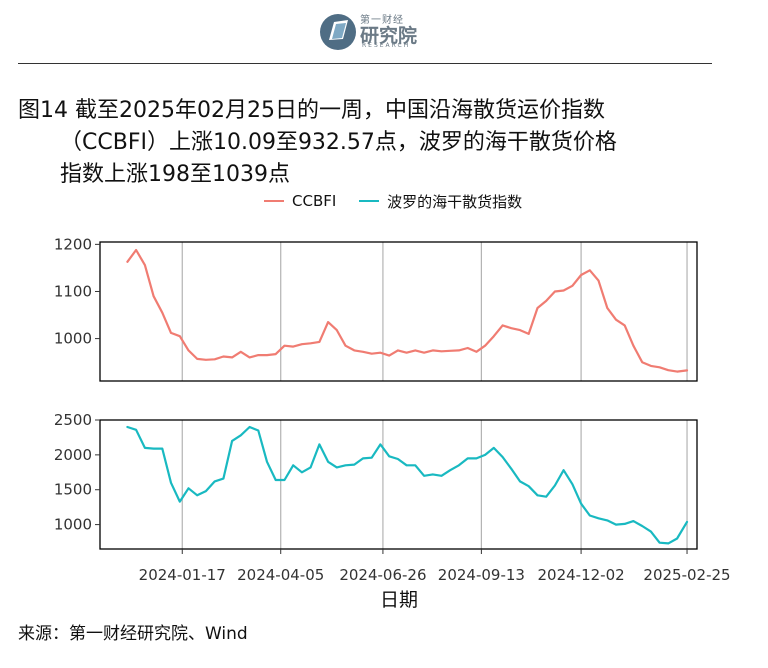 Image resolution: width=768 pixels, height=668 pixels. I want to click on logo-text-main: 研究院, so click(389, 36).